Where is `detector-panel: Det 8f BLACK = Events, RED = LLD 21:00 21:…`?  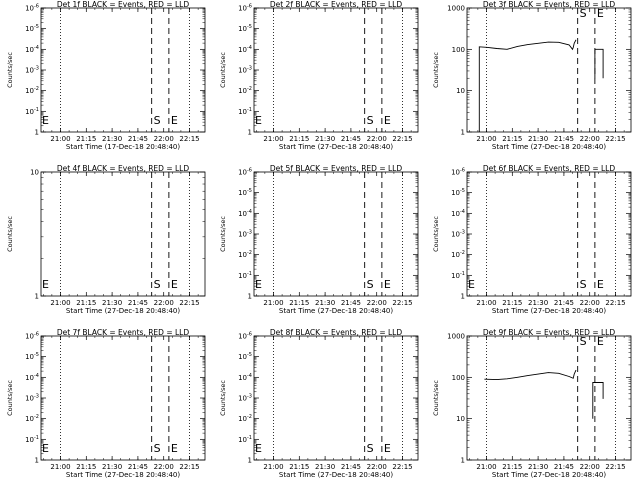 detector-panel: Det 8f BLACK = Events, RED = LLD 21:00 21:… is located at coordinates (319, 403).